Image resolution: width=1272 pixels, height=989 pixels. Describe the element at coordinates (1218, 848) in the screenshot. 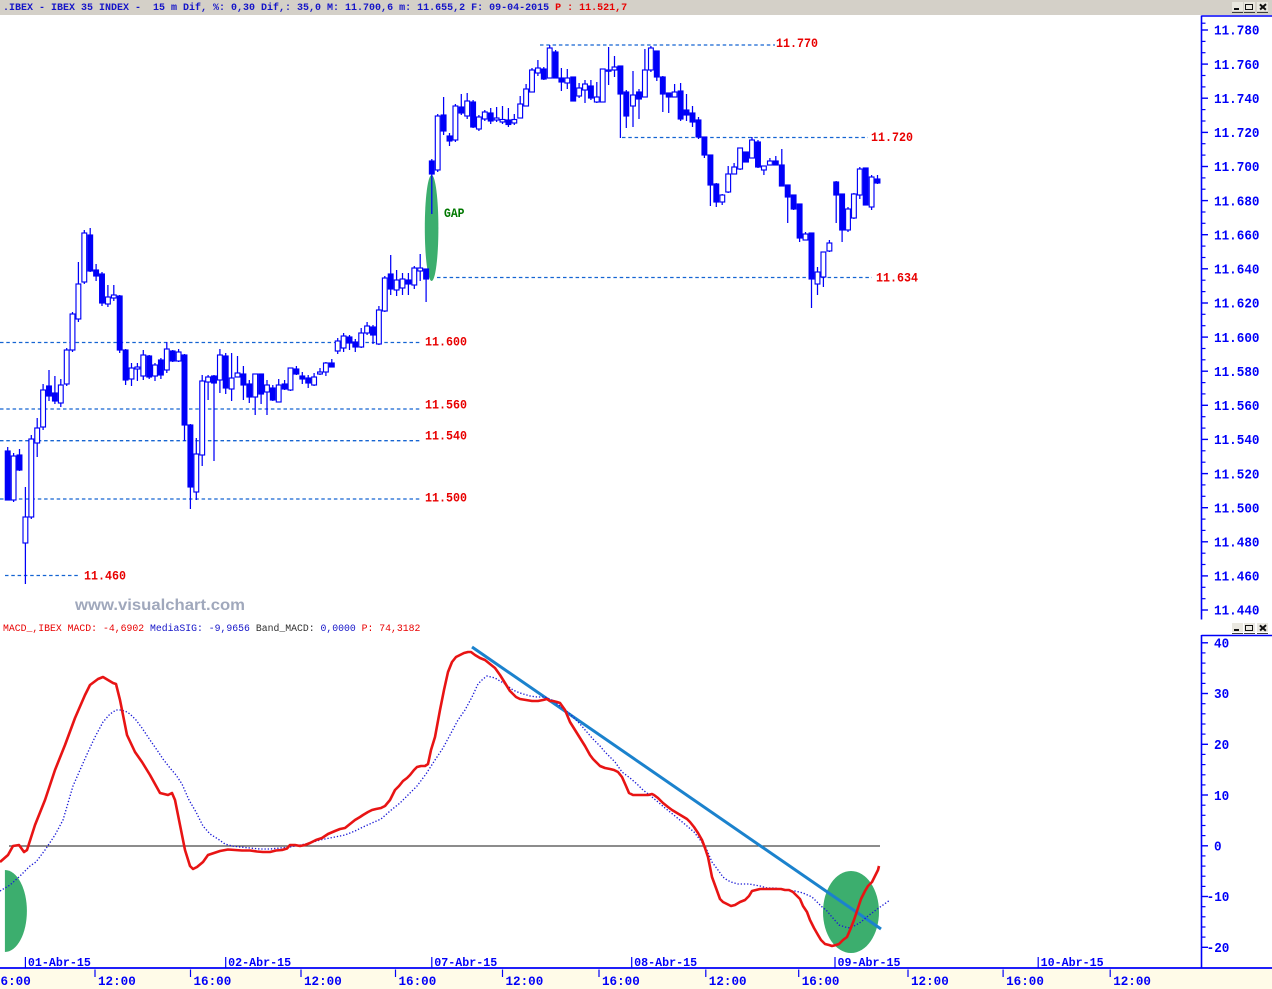

I see `svg-text: 0` at that location.